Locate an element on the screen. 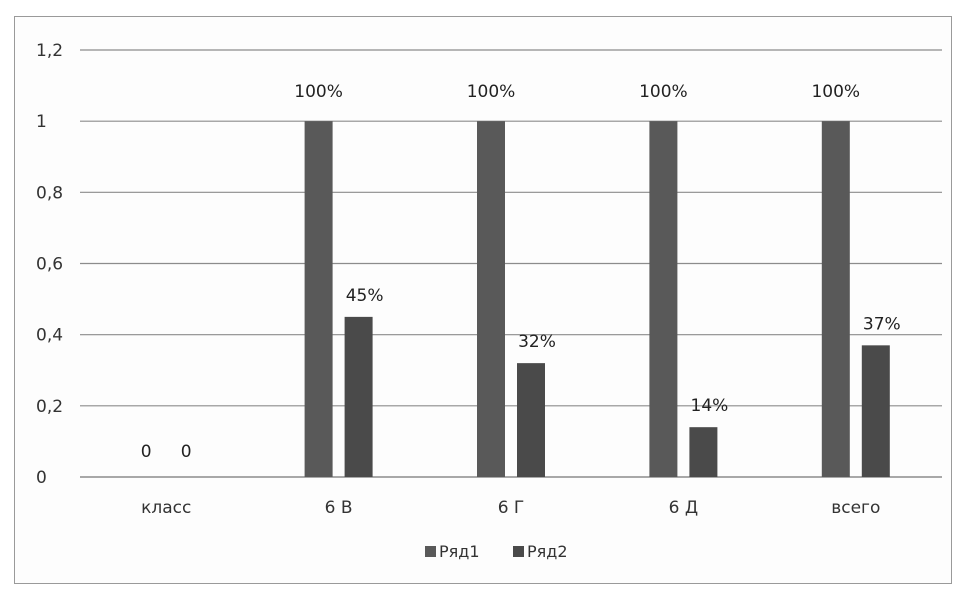 This screenshot has width=960, height=589. y-tick-label: 1 is located at coordinates (41, 122).